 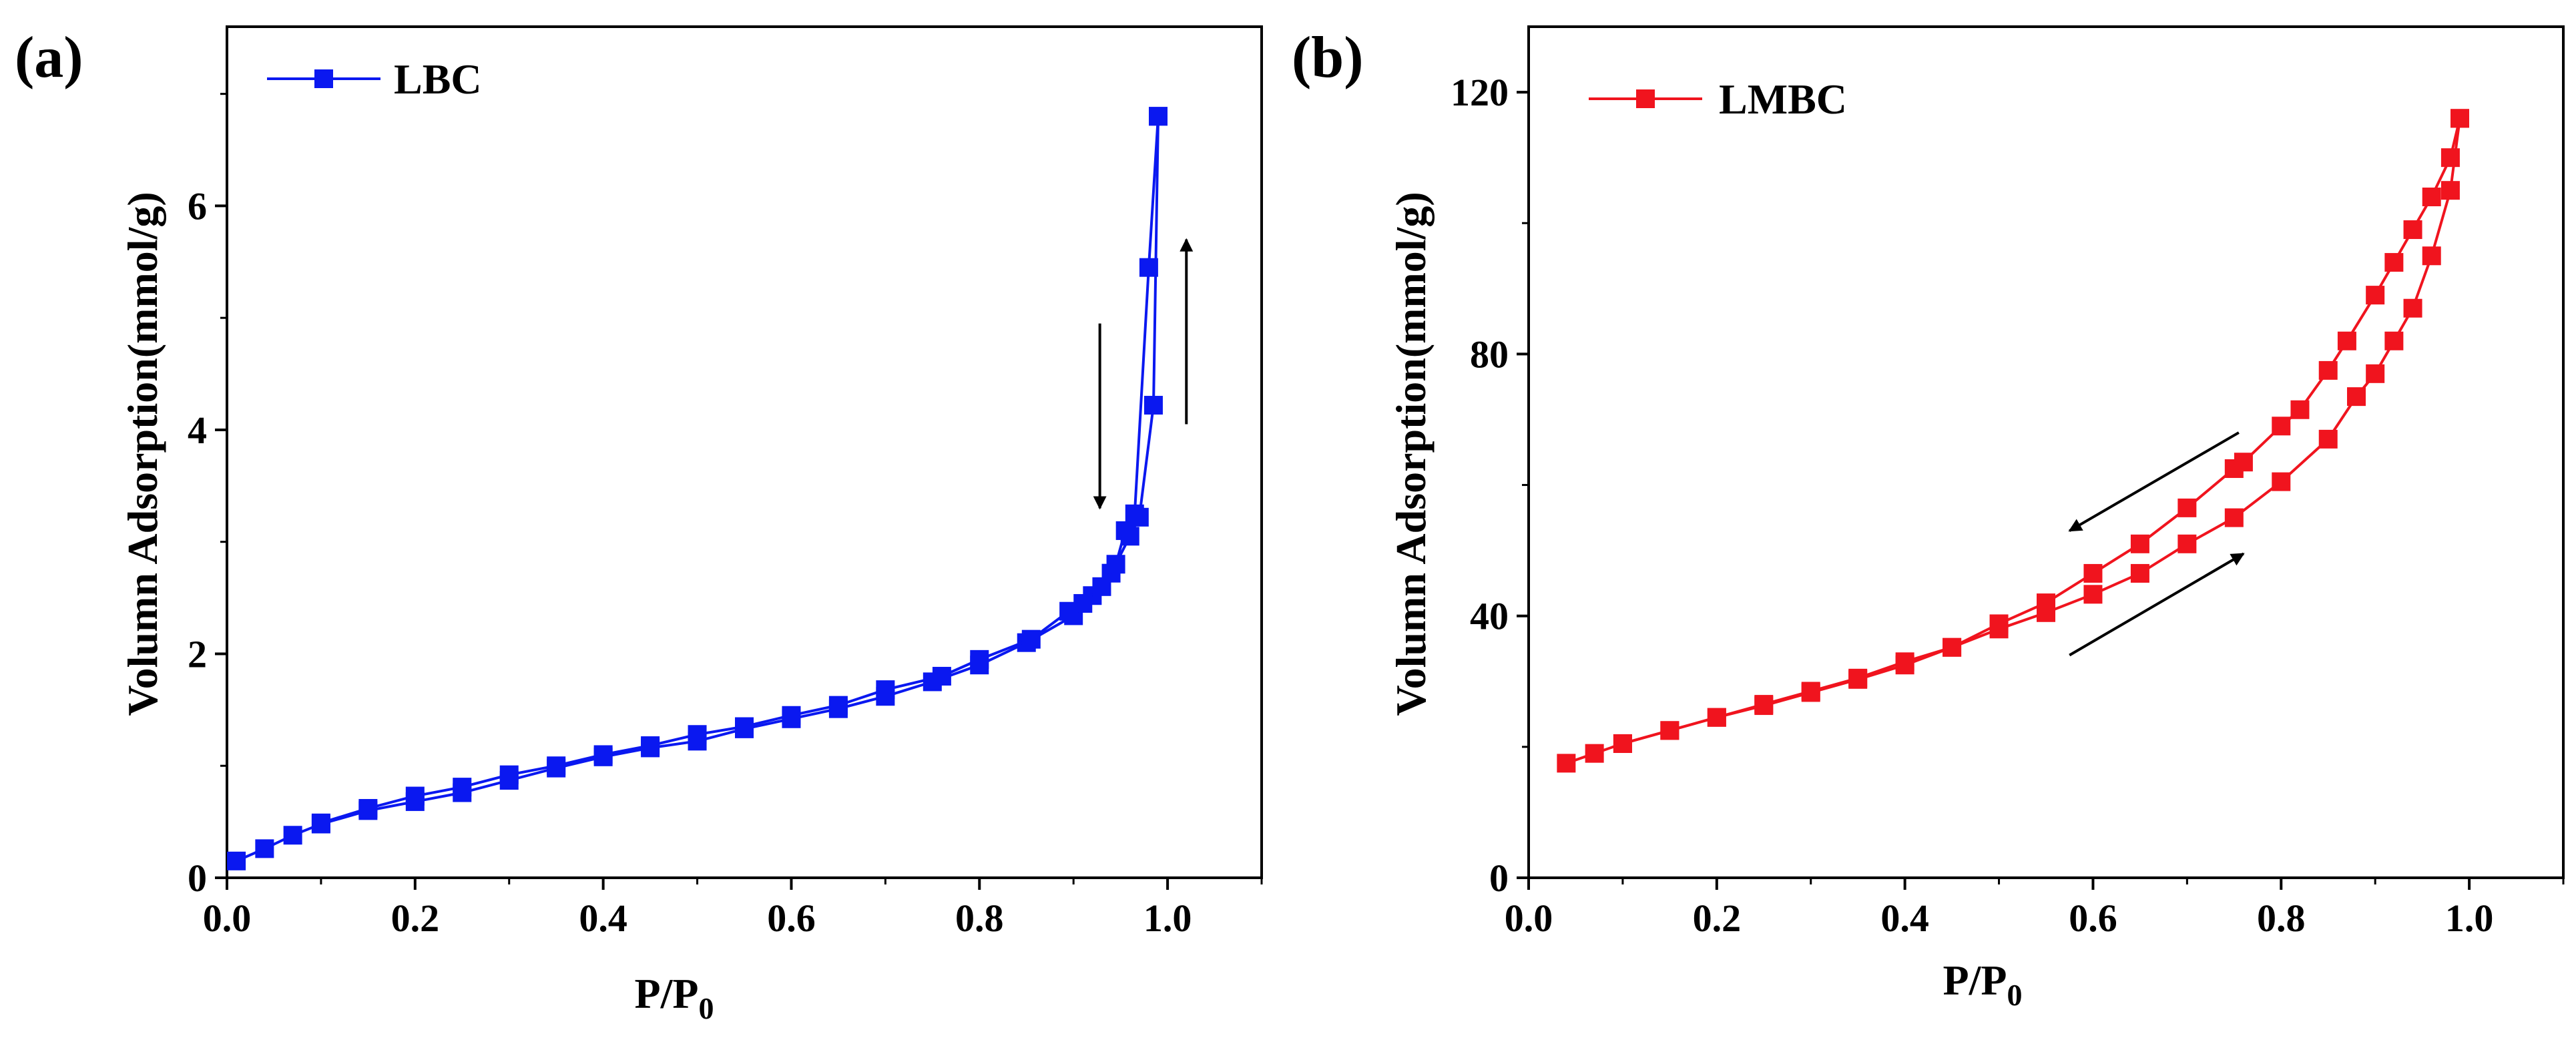 What do you see at coordinates (1328, 58) in the screenshot?
I see `panel-b-label: (b)` at bounding box center [1328, 58].